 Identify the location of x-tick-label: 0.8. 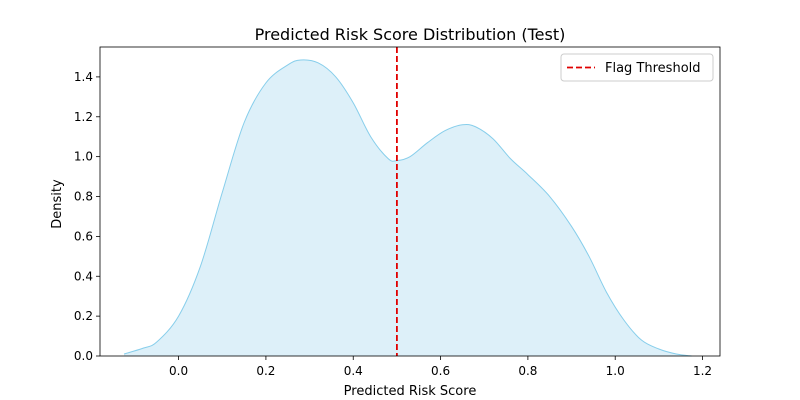
(527, 371).